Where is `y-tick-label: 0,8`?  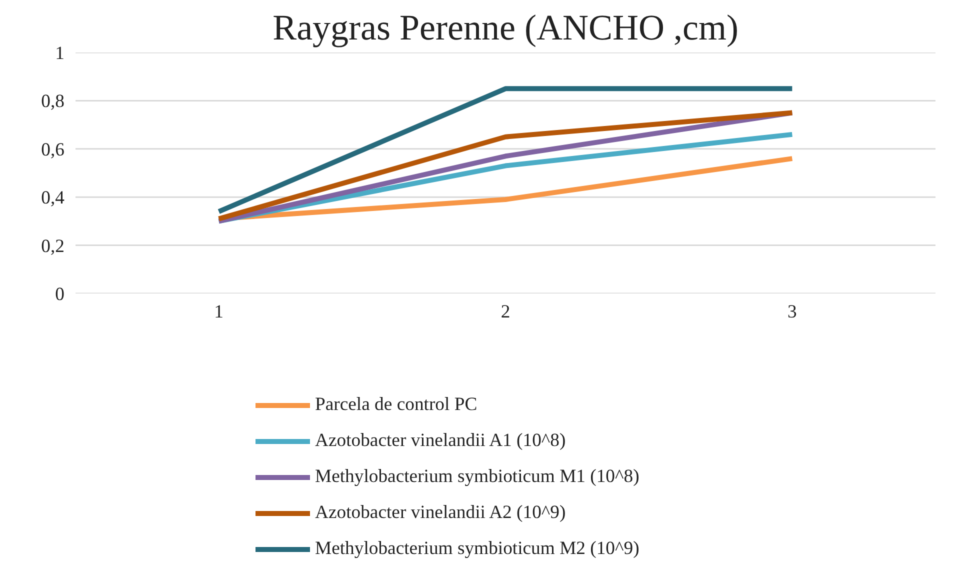 y-tick-label: 0,8 is located at coordinates (53, 101).